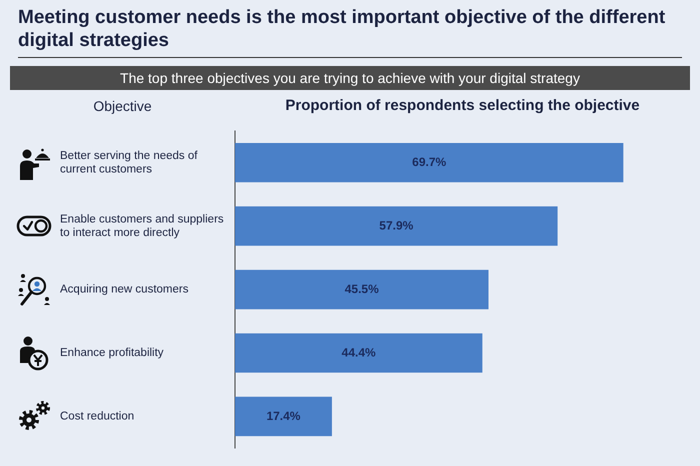 The width and height of the screenshot is (700, 466). I want to click on data-label: 17.4%, so click(283, 415).